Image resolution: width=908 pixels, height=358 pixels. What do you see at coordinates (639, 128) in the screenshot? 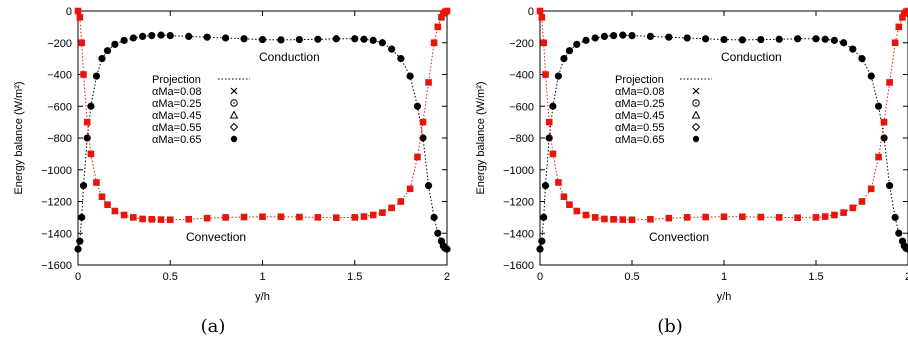
I see `legend-label: αMa=0.55` at bounding box center [639, 128].